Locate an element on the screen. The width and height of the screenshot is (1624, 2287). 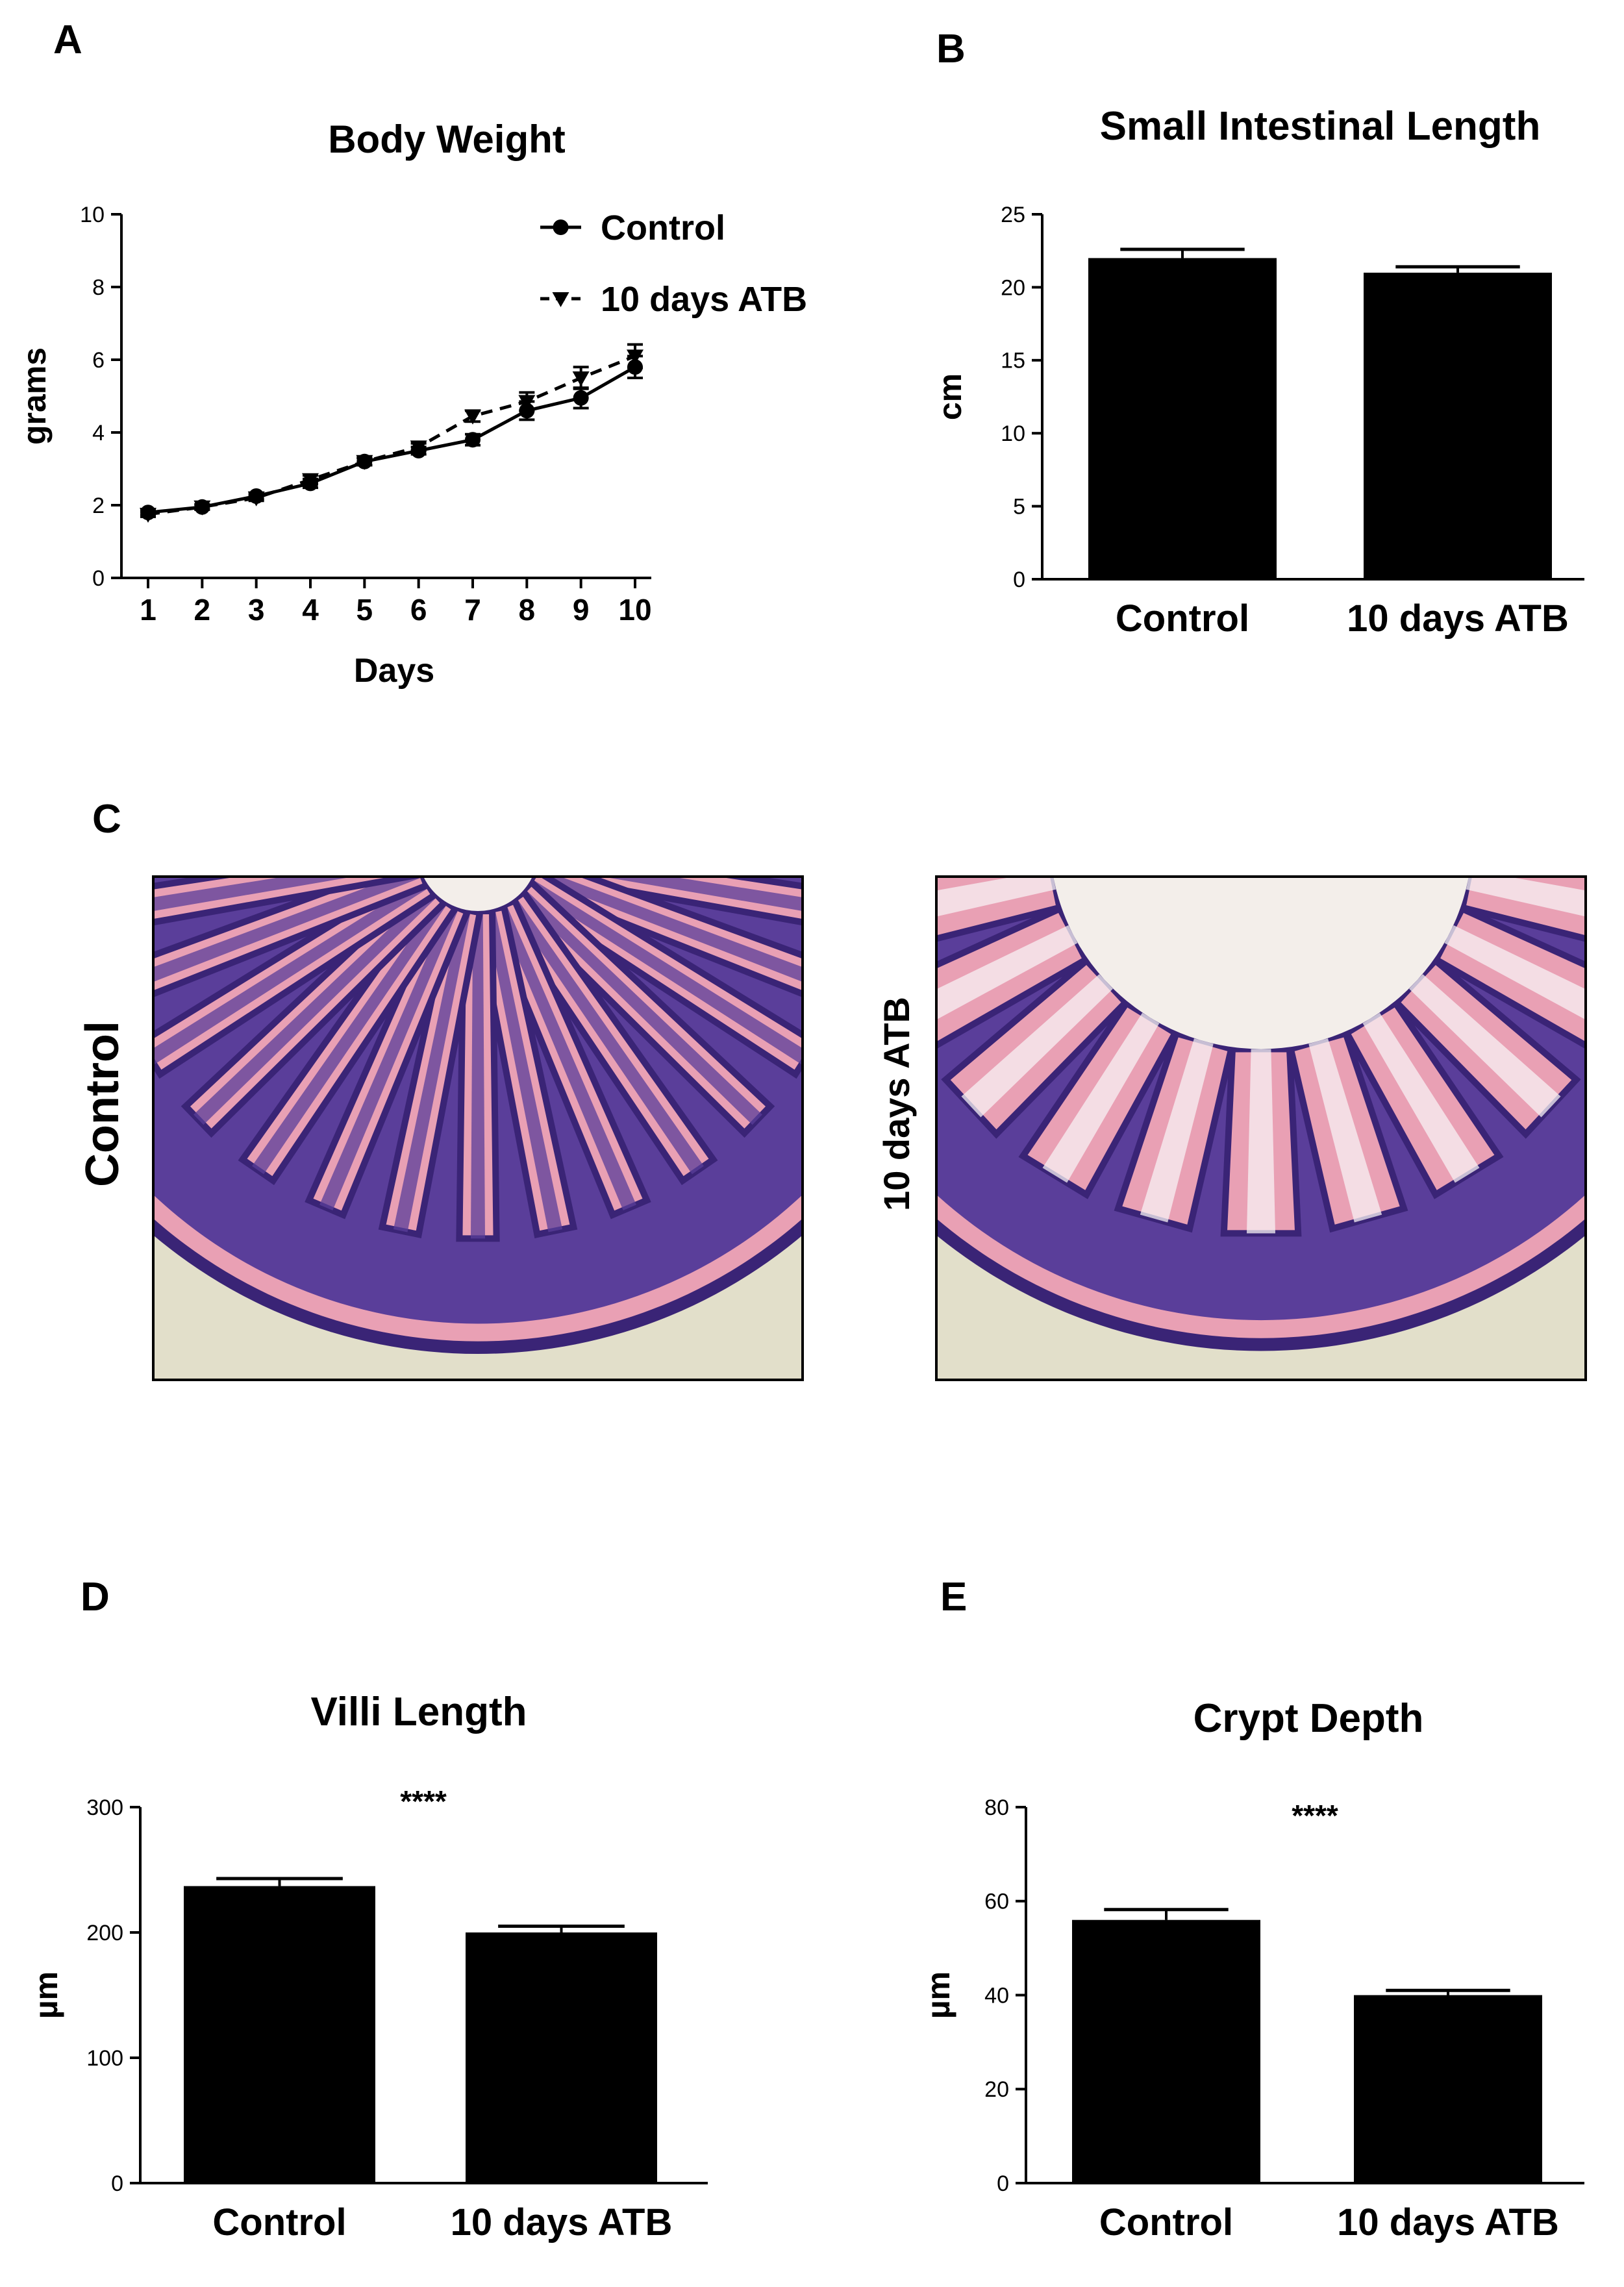
series-control is located at coordinates (391, 438).